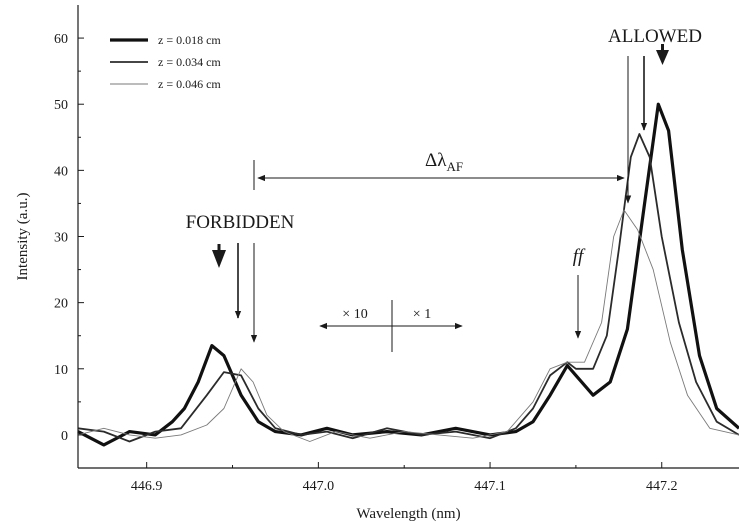  Describe the element at coordinates (64, 436) in the screenshot. I see `y-tick-label: 0` at that location.